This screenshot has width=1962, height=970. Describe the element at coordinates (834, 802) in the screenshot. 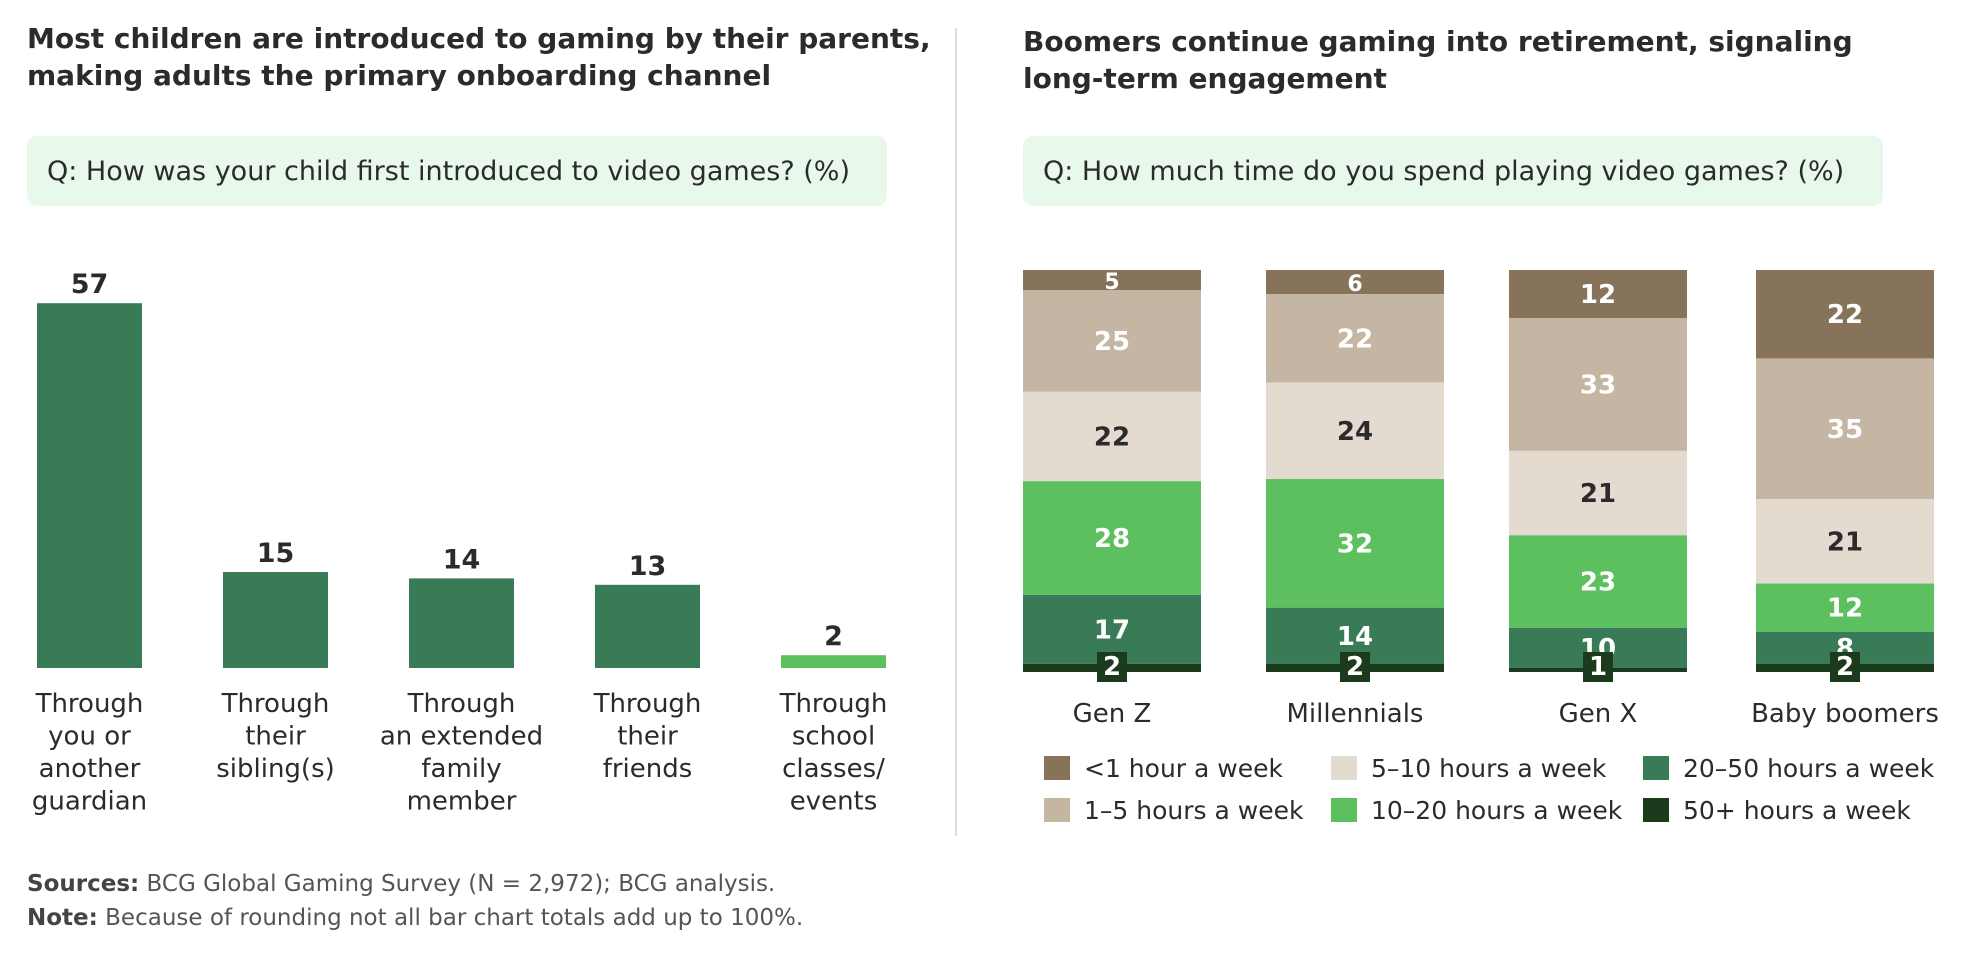

I see `category-label: events` at that location.